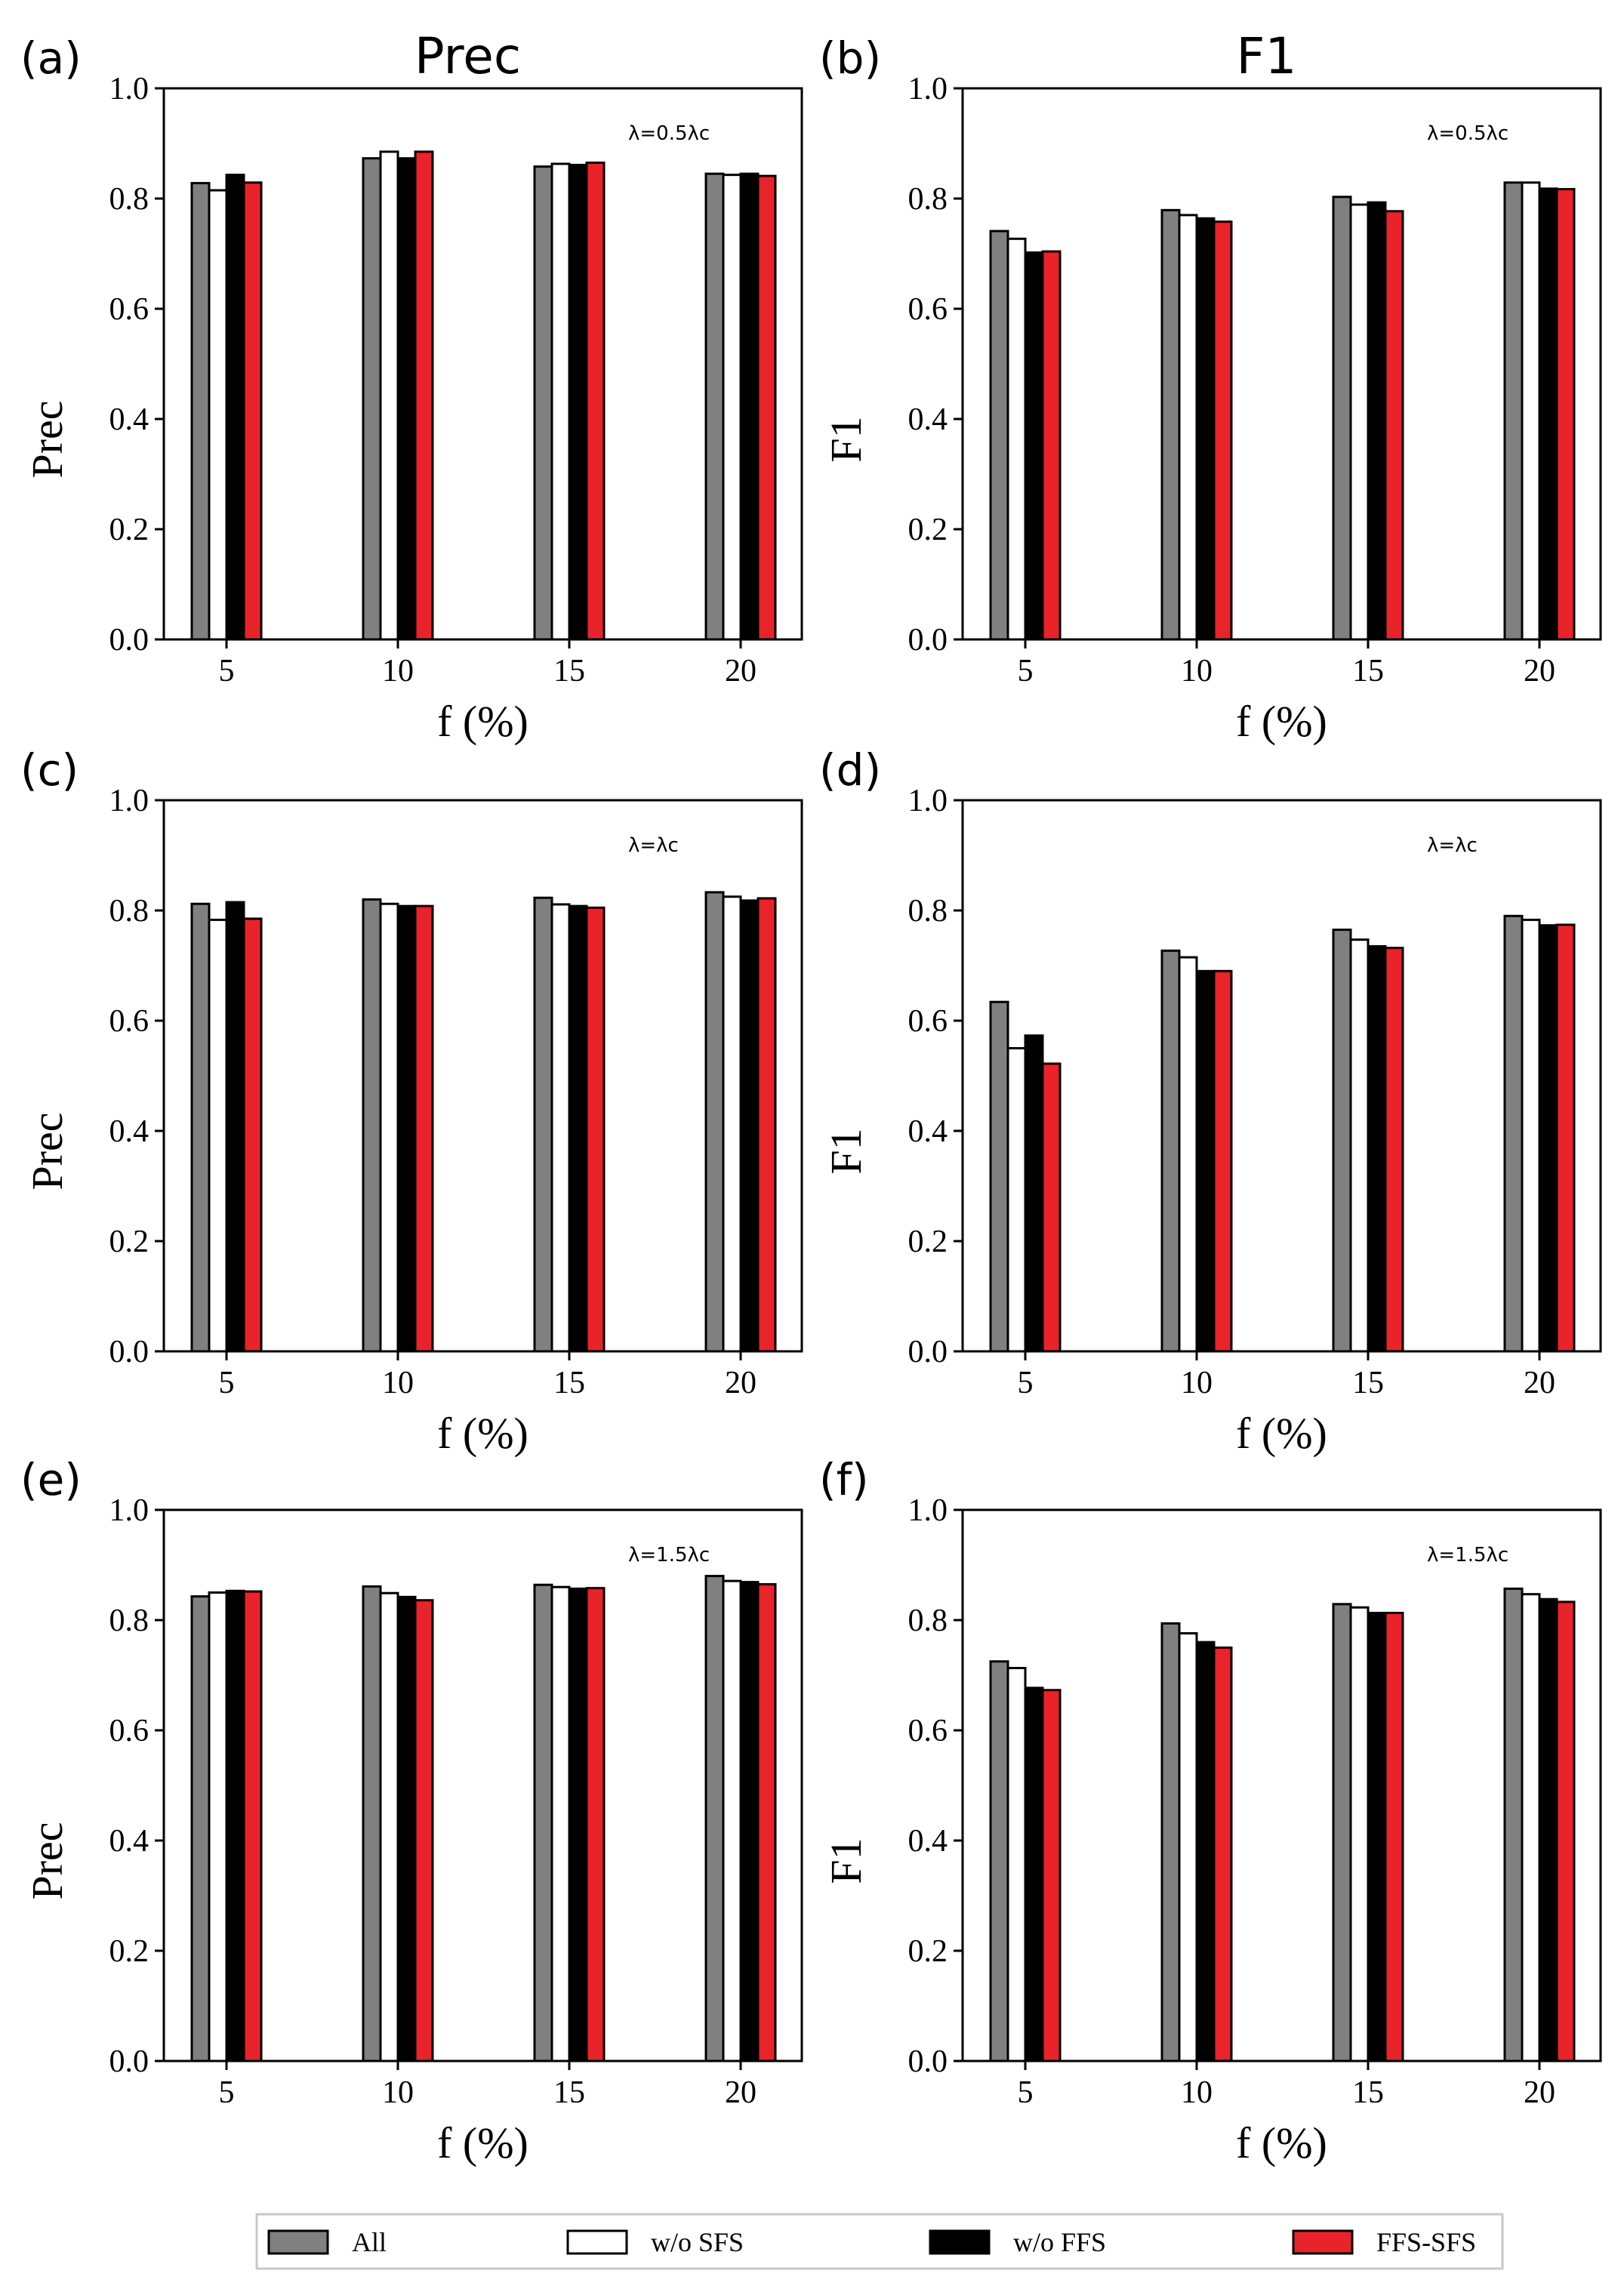  I want to click on y-axis-label: Prec, so click(48, 1151).